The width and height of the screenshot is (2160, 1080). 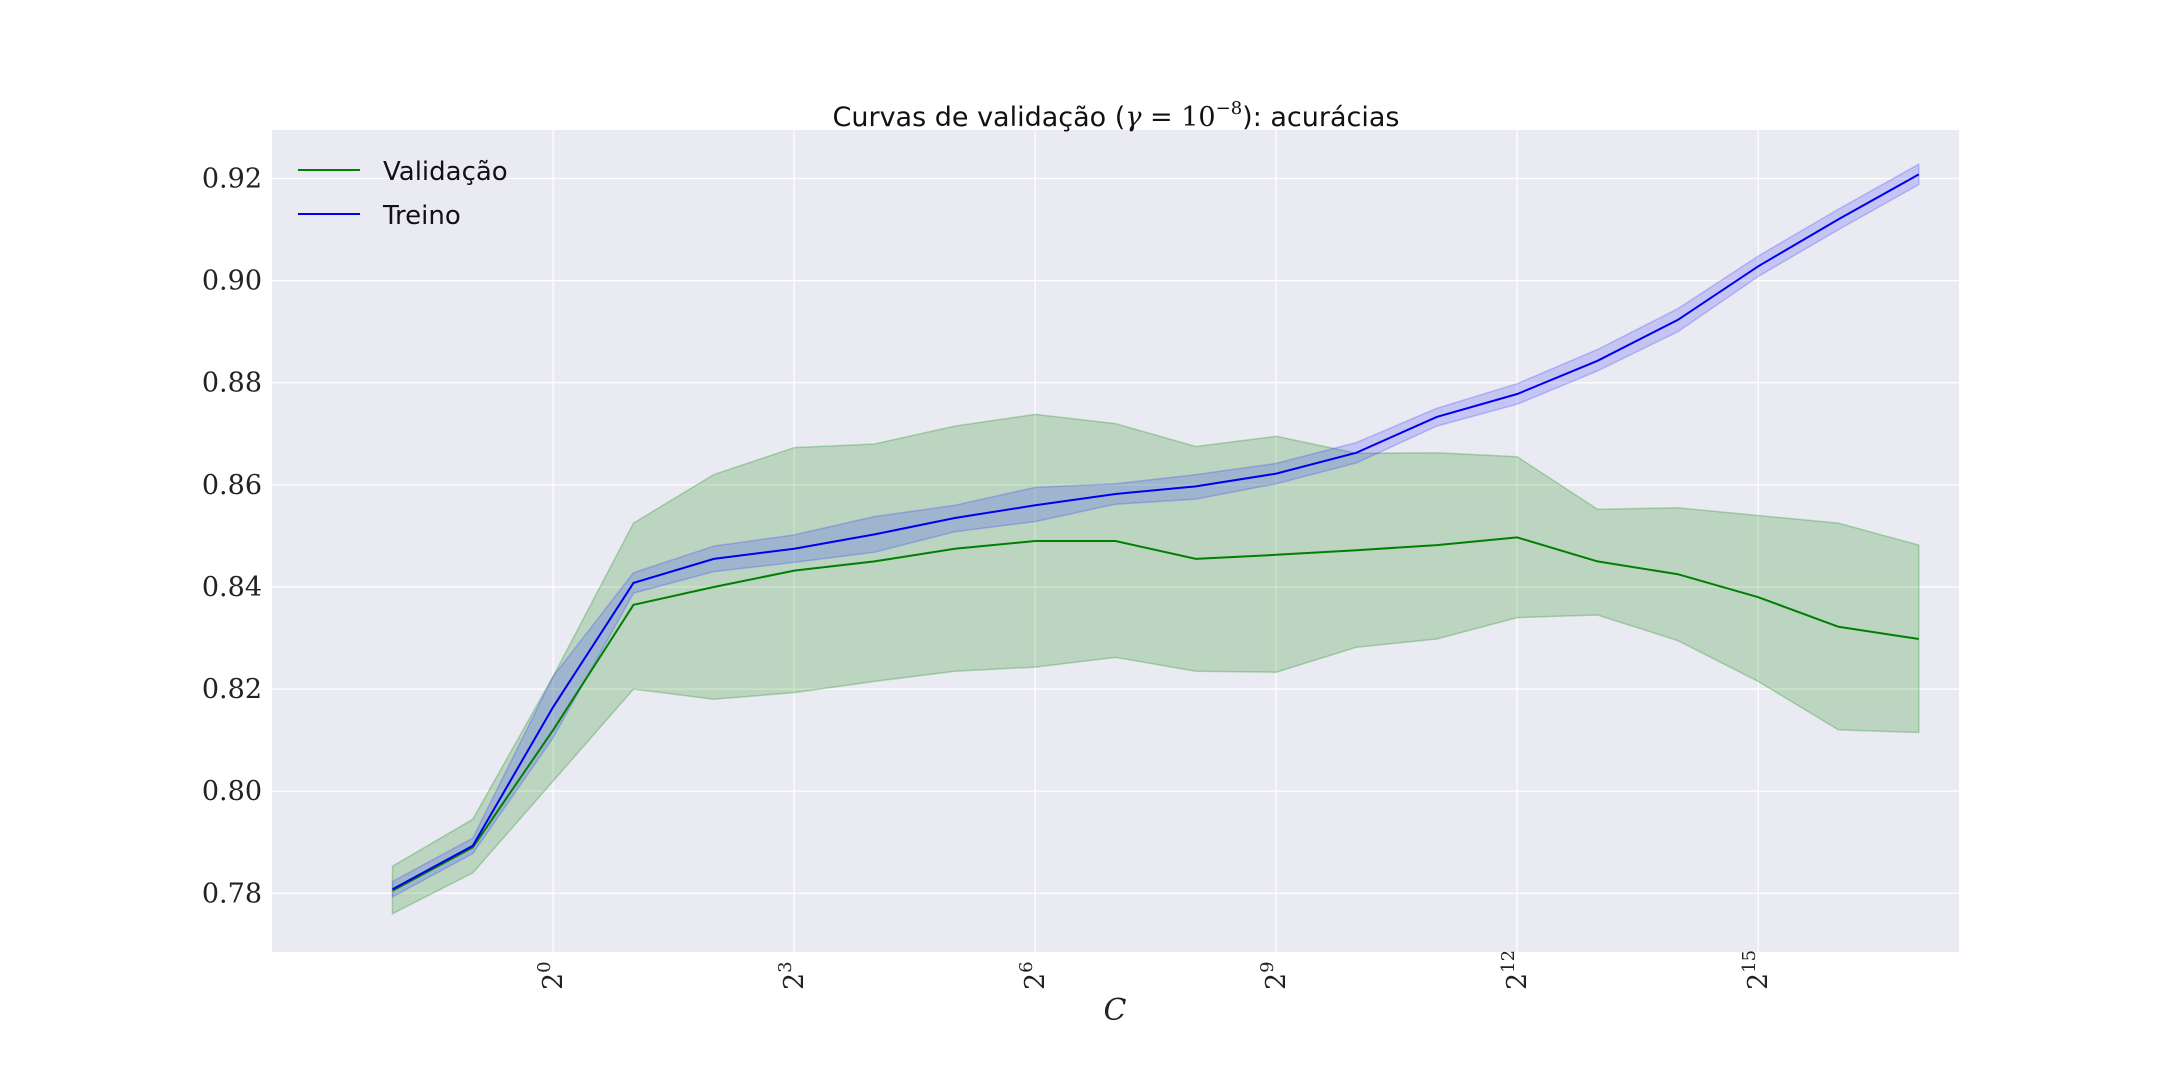 I want to click on x-tick-label: 23, so click(x=792, y=975).